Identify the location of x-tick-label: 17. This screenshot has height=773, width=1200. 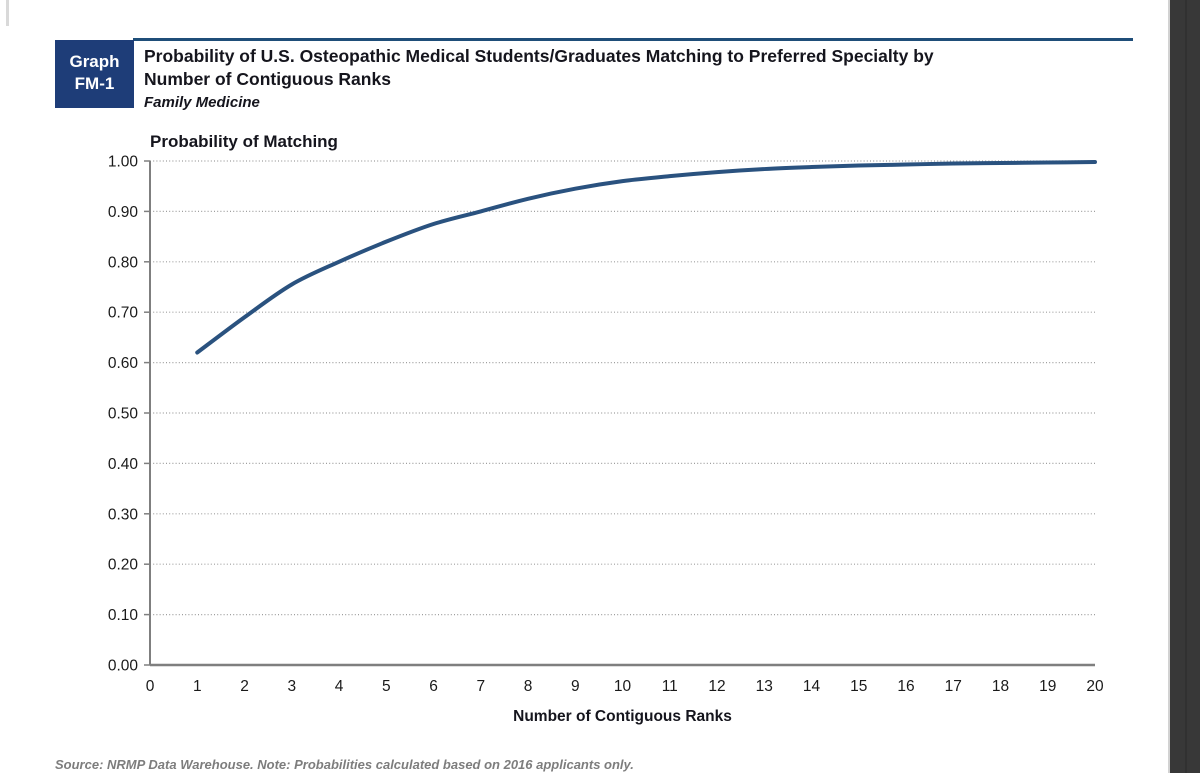
(953, 686).